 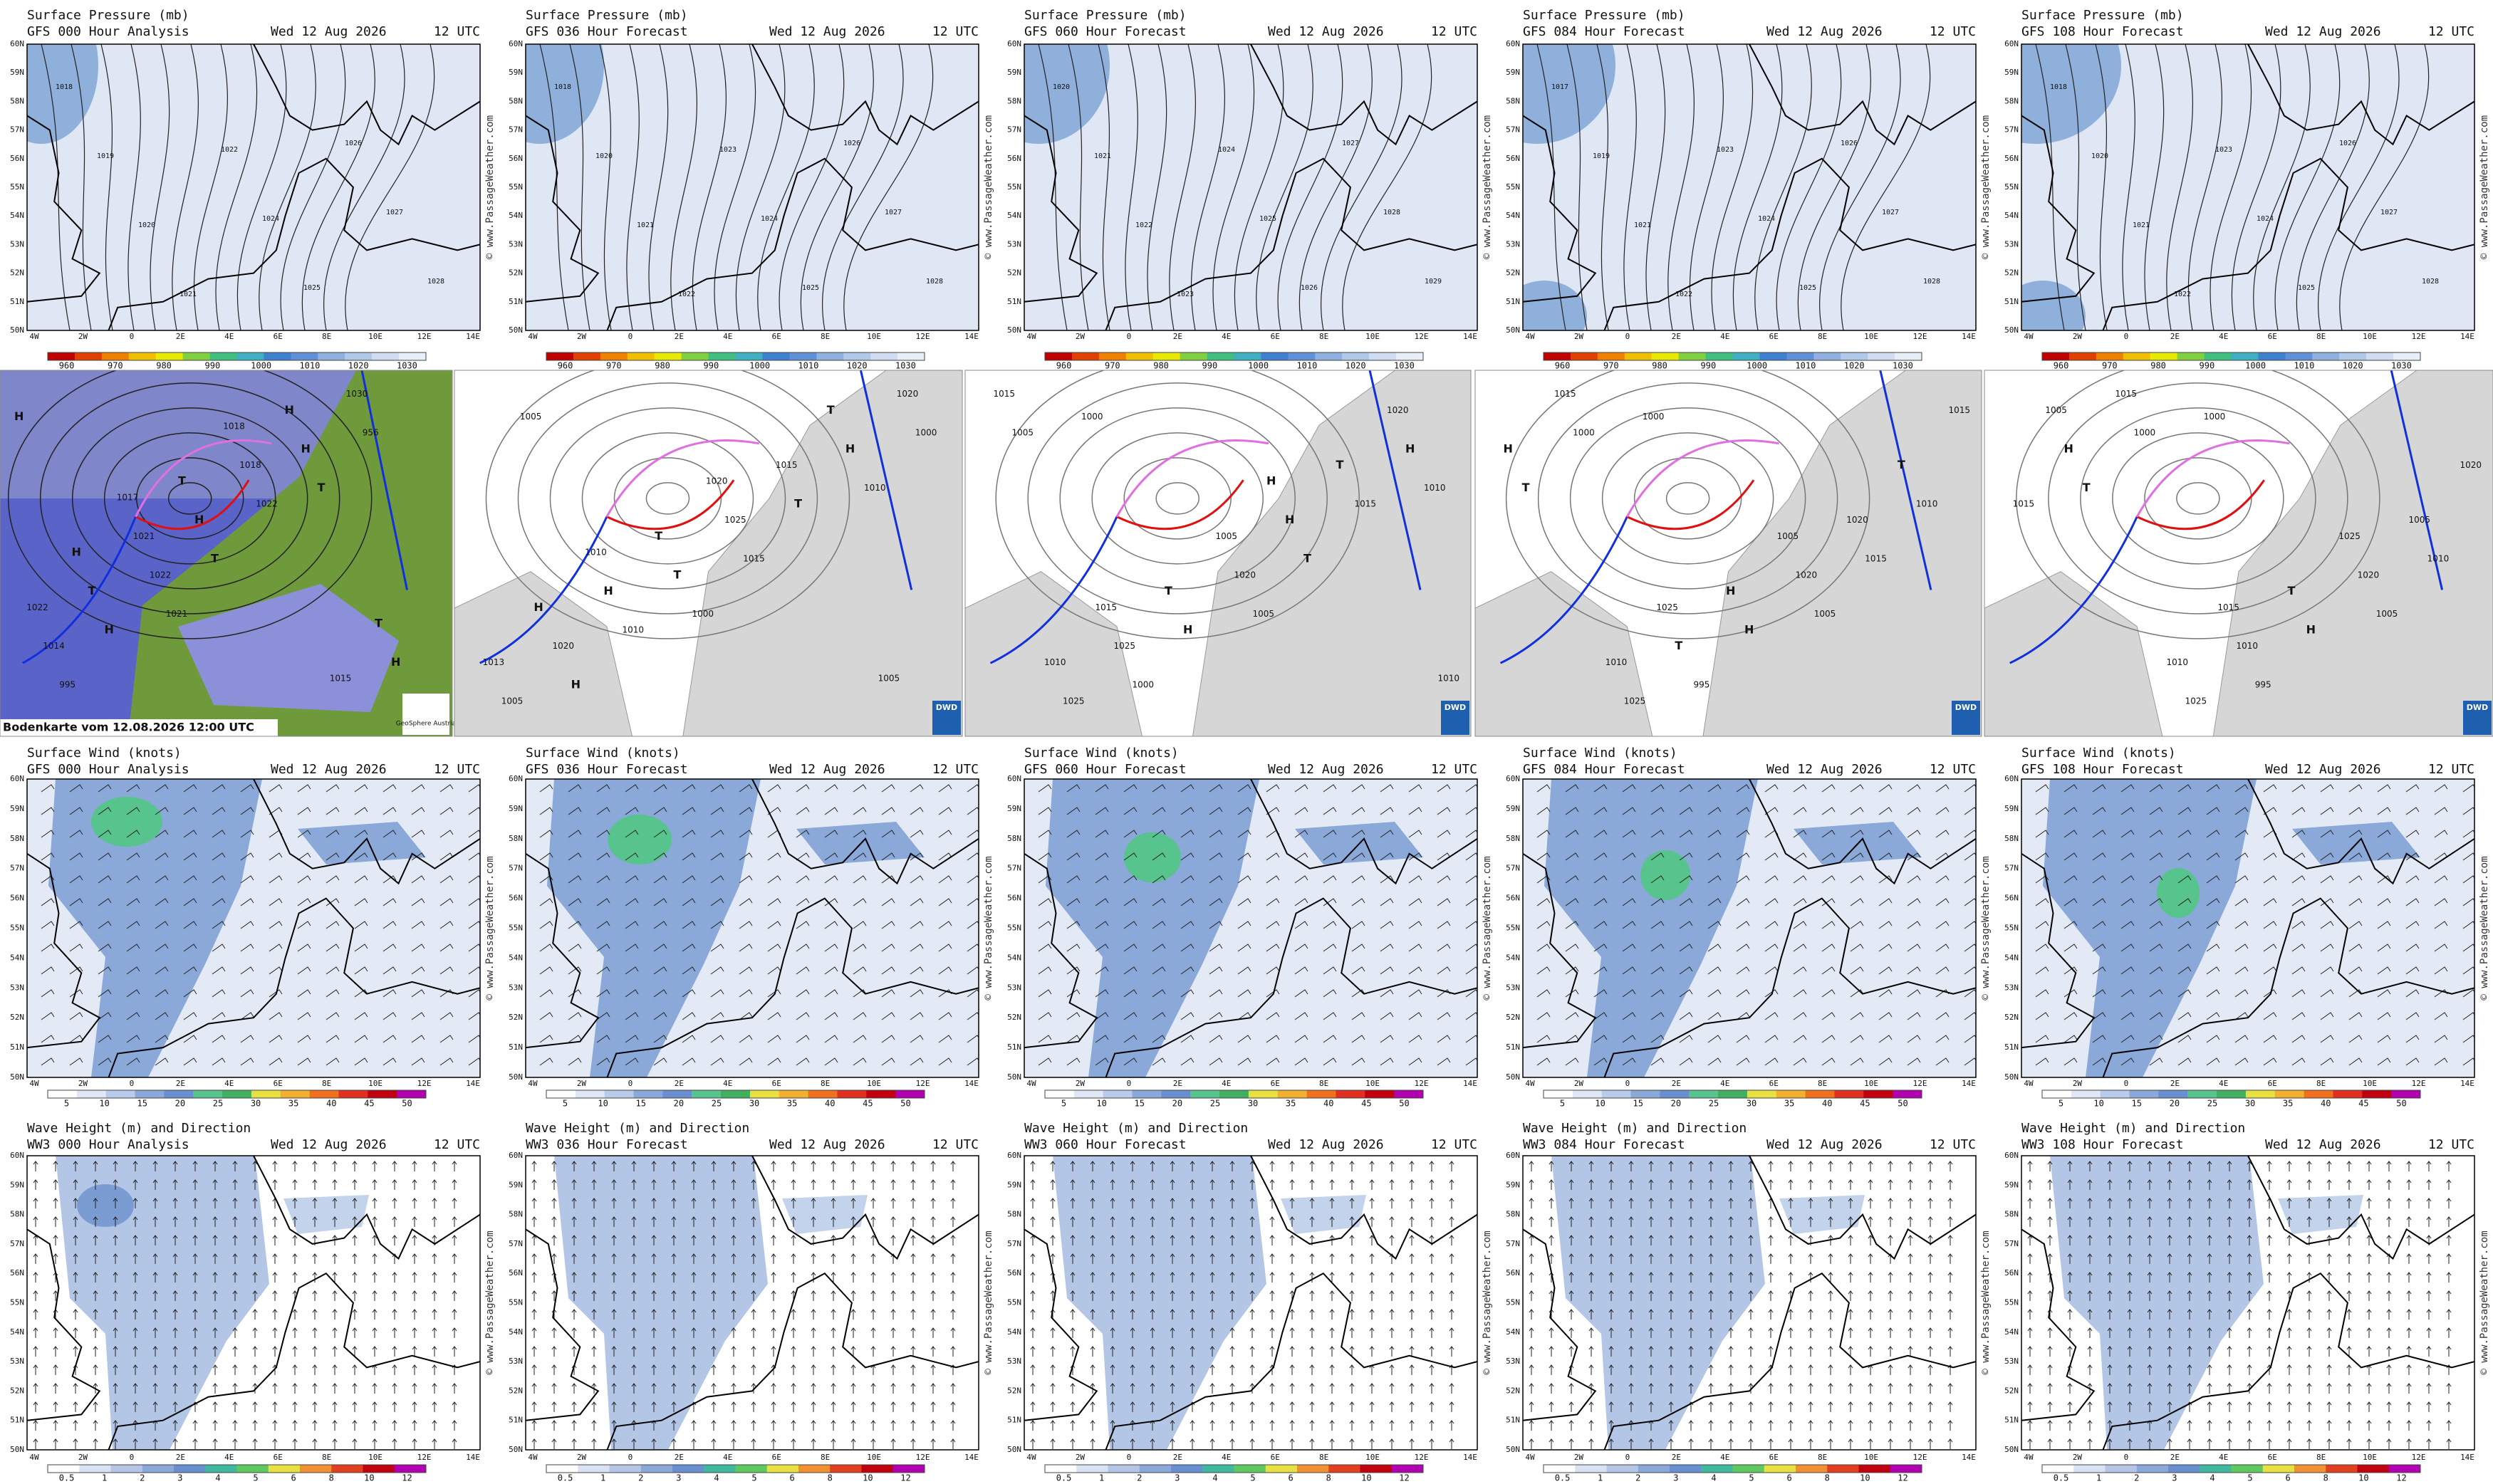 What do you see at coordinates (2363, 1104) in the screenshot?
I see `colorbar-label: 45` at bounding box center [2363, 1104].